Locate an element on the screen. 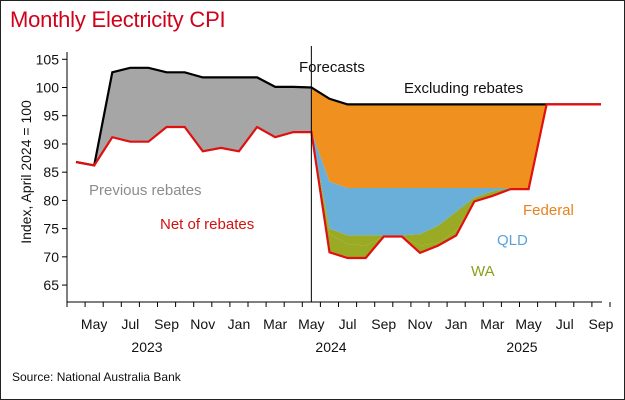 The height and width of the screenshot is (400, 625). wa-area is located at coordinates (429, 175).